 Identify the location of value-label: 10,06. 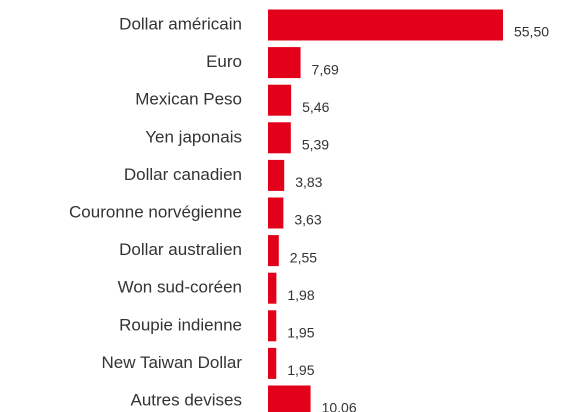
(339, 406).